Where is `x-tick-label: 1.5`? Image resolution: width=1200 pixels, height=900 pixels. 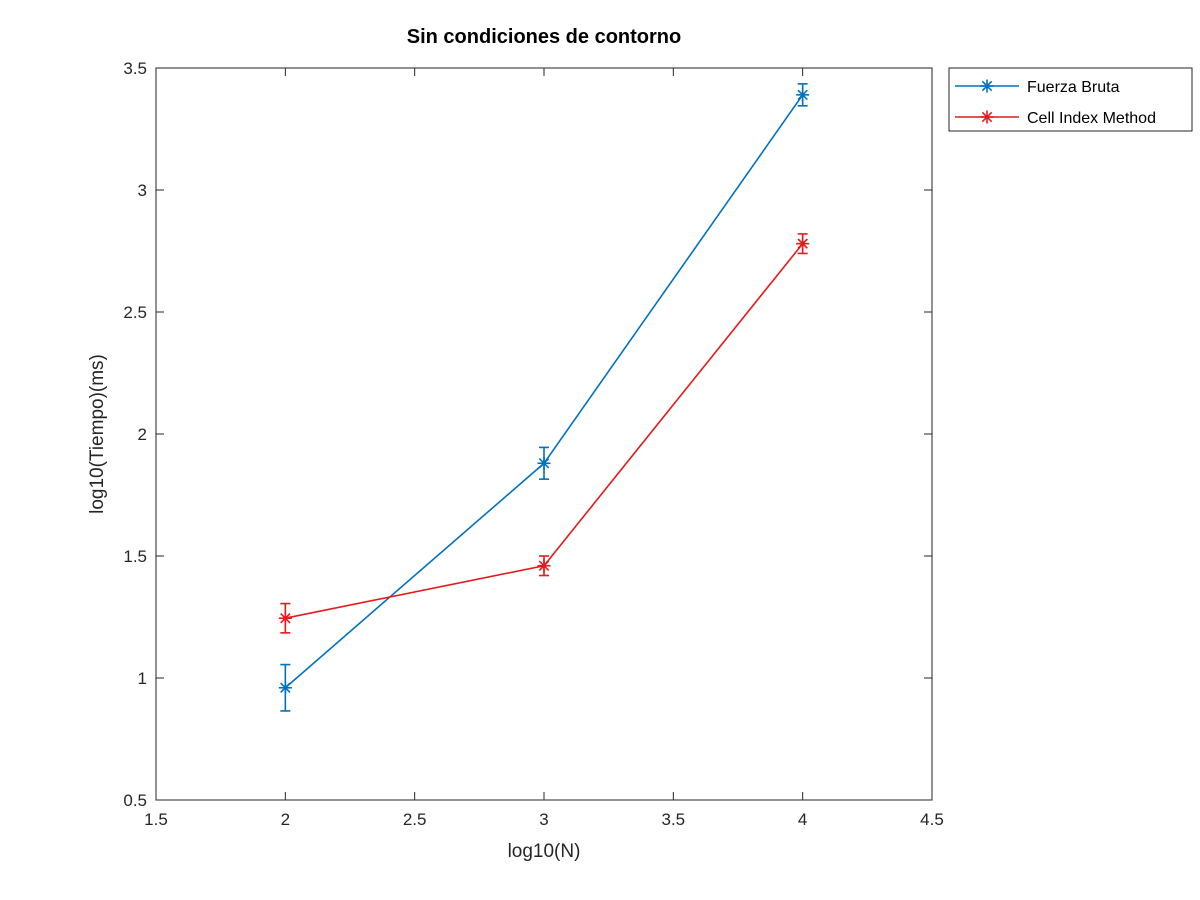 x-tick-label: 1.5 is located at coordinates (156, 819).